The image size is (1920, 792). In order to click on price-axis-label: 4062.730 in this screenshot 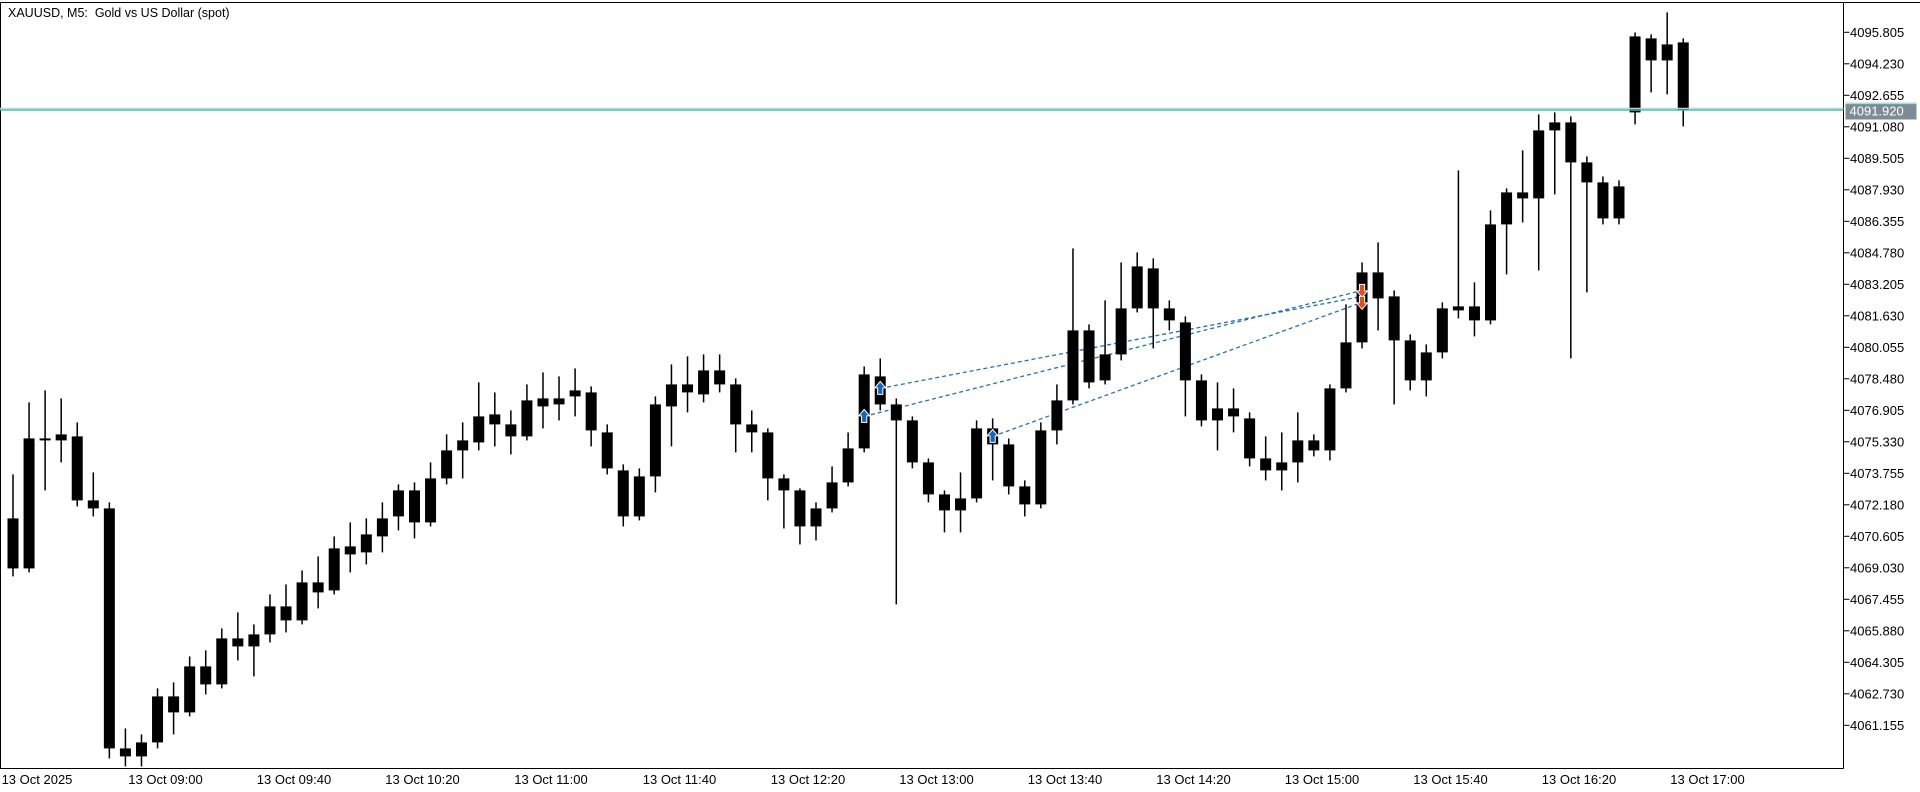, I will do `click(1877, 693)`.